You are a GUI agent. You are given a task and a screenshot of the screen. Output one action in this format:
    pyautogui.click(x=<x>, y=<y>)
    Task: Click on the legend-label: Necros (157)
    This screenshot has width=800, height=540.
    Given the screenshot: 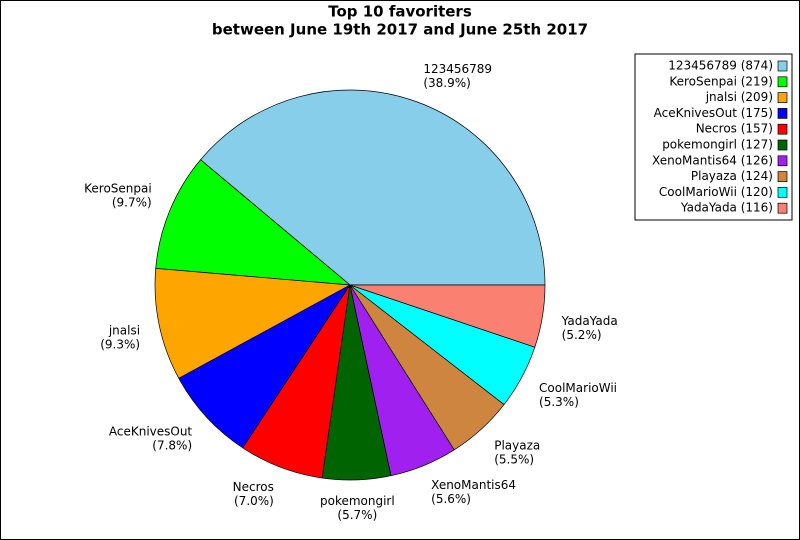 What is the action you would take?
    pyautogui.click(x=734, y=129)
    